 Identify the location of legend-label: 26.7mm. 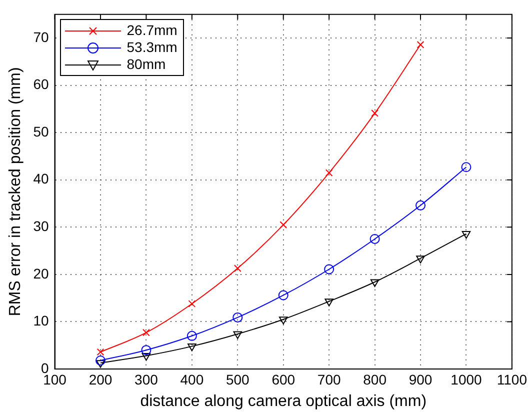
(152, 31).